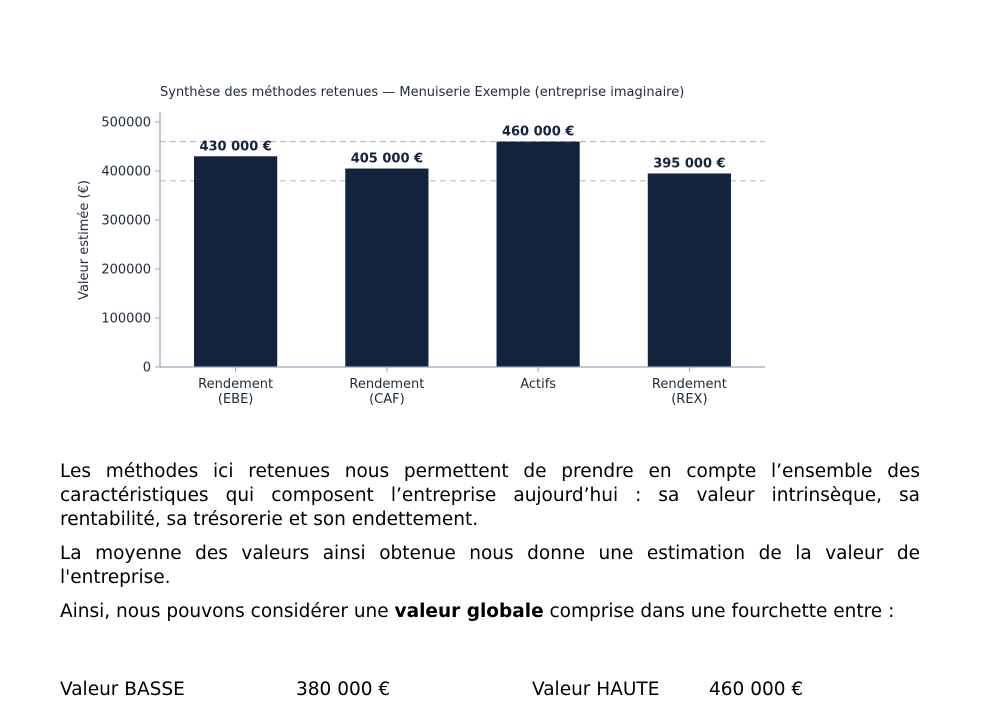 The width and height of the screenshot is (993, 720). What do you see at coordinates (227, 611) in the screenshot?
I see `paragraph-range-intro-start: Ainsi, nous pouvons considérer une` at bounding box center [227, 611].